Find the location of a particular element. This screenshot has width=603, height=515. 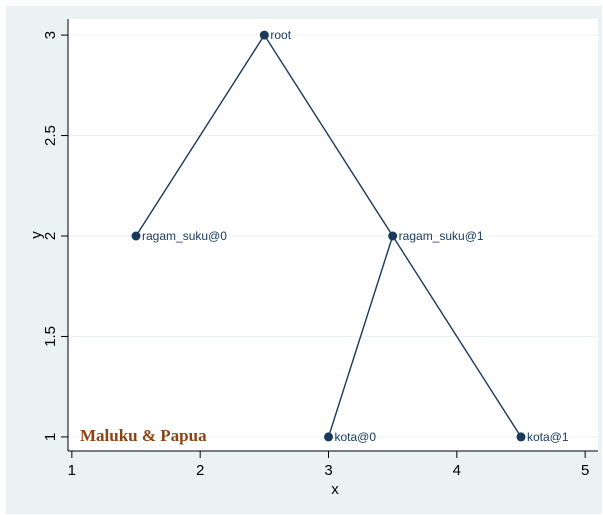

y-tick-label: 1 is located at coordinates (50, 437).